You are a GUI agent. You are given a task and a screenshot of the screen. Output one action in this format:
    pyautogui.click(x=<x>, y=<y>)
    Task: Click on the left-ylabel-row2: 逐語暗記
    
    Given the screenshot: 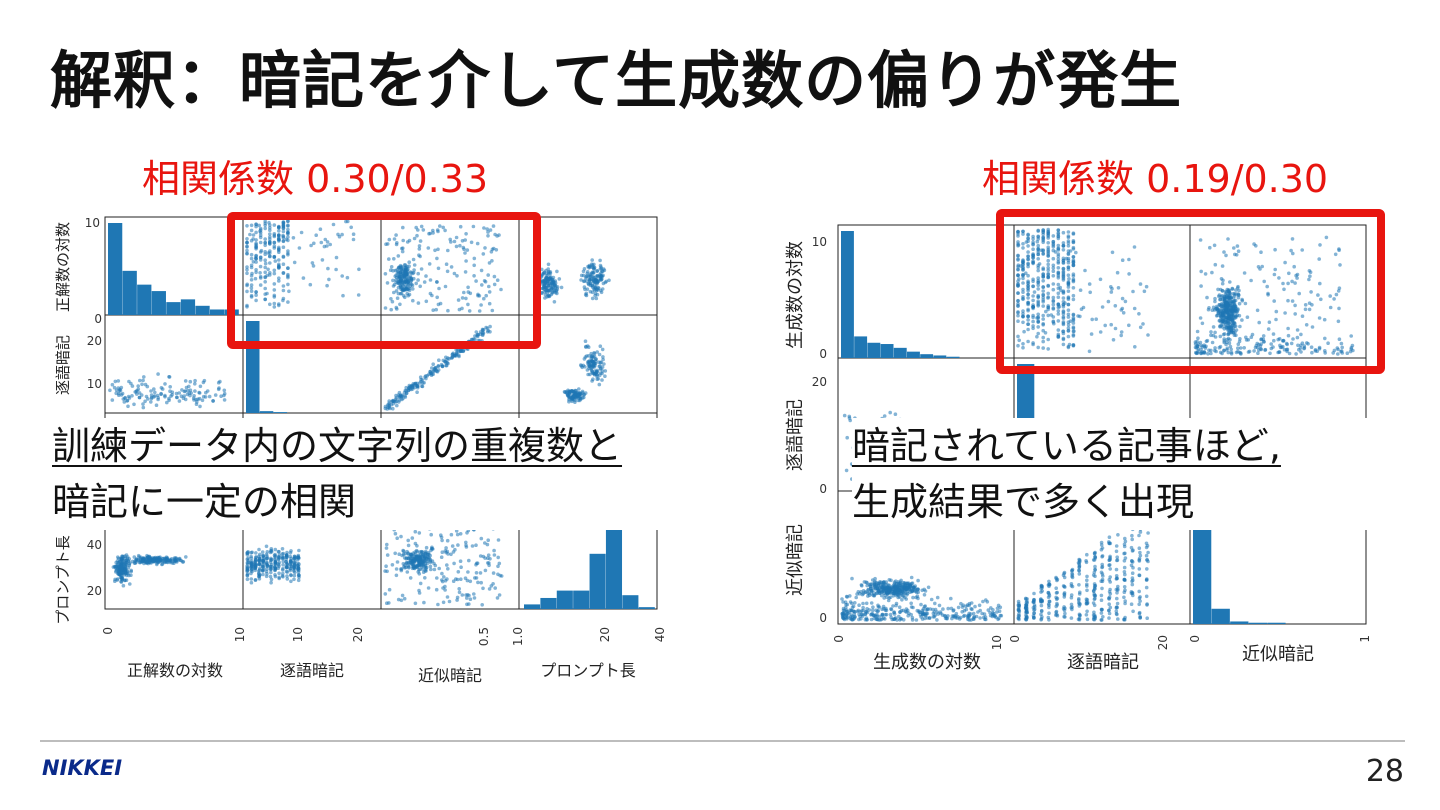 What is the action you would take?
    pyautogui.click(x=63, y=365)
    